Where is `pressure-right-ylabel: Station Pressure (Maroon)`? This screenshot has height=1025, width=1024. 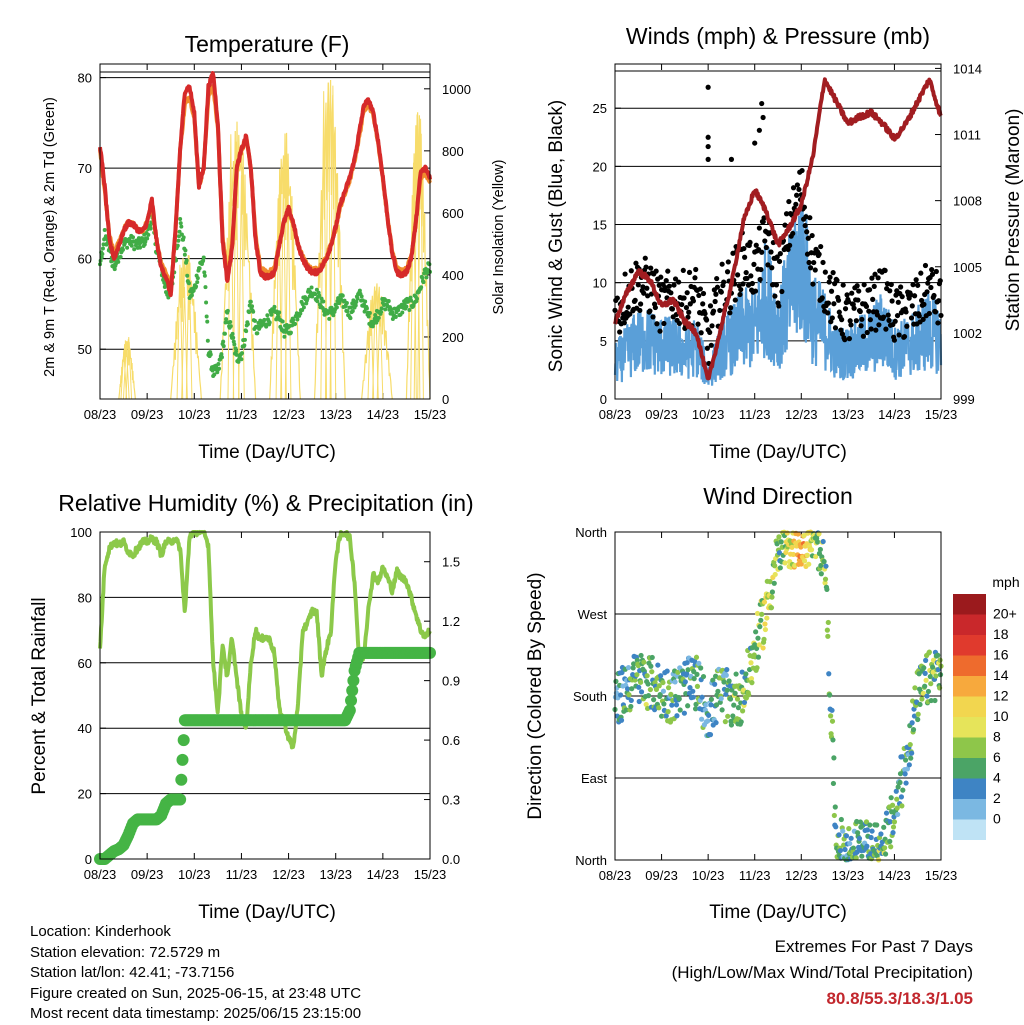
pressure-right-ylabel: Station Pressure (Maroon) is located at coordinates (1013, 220).